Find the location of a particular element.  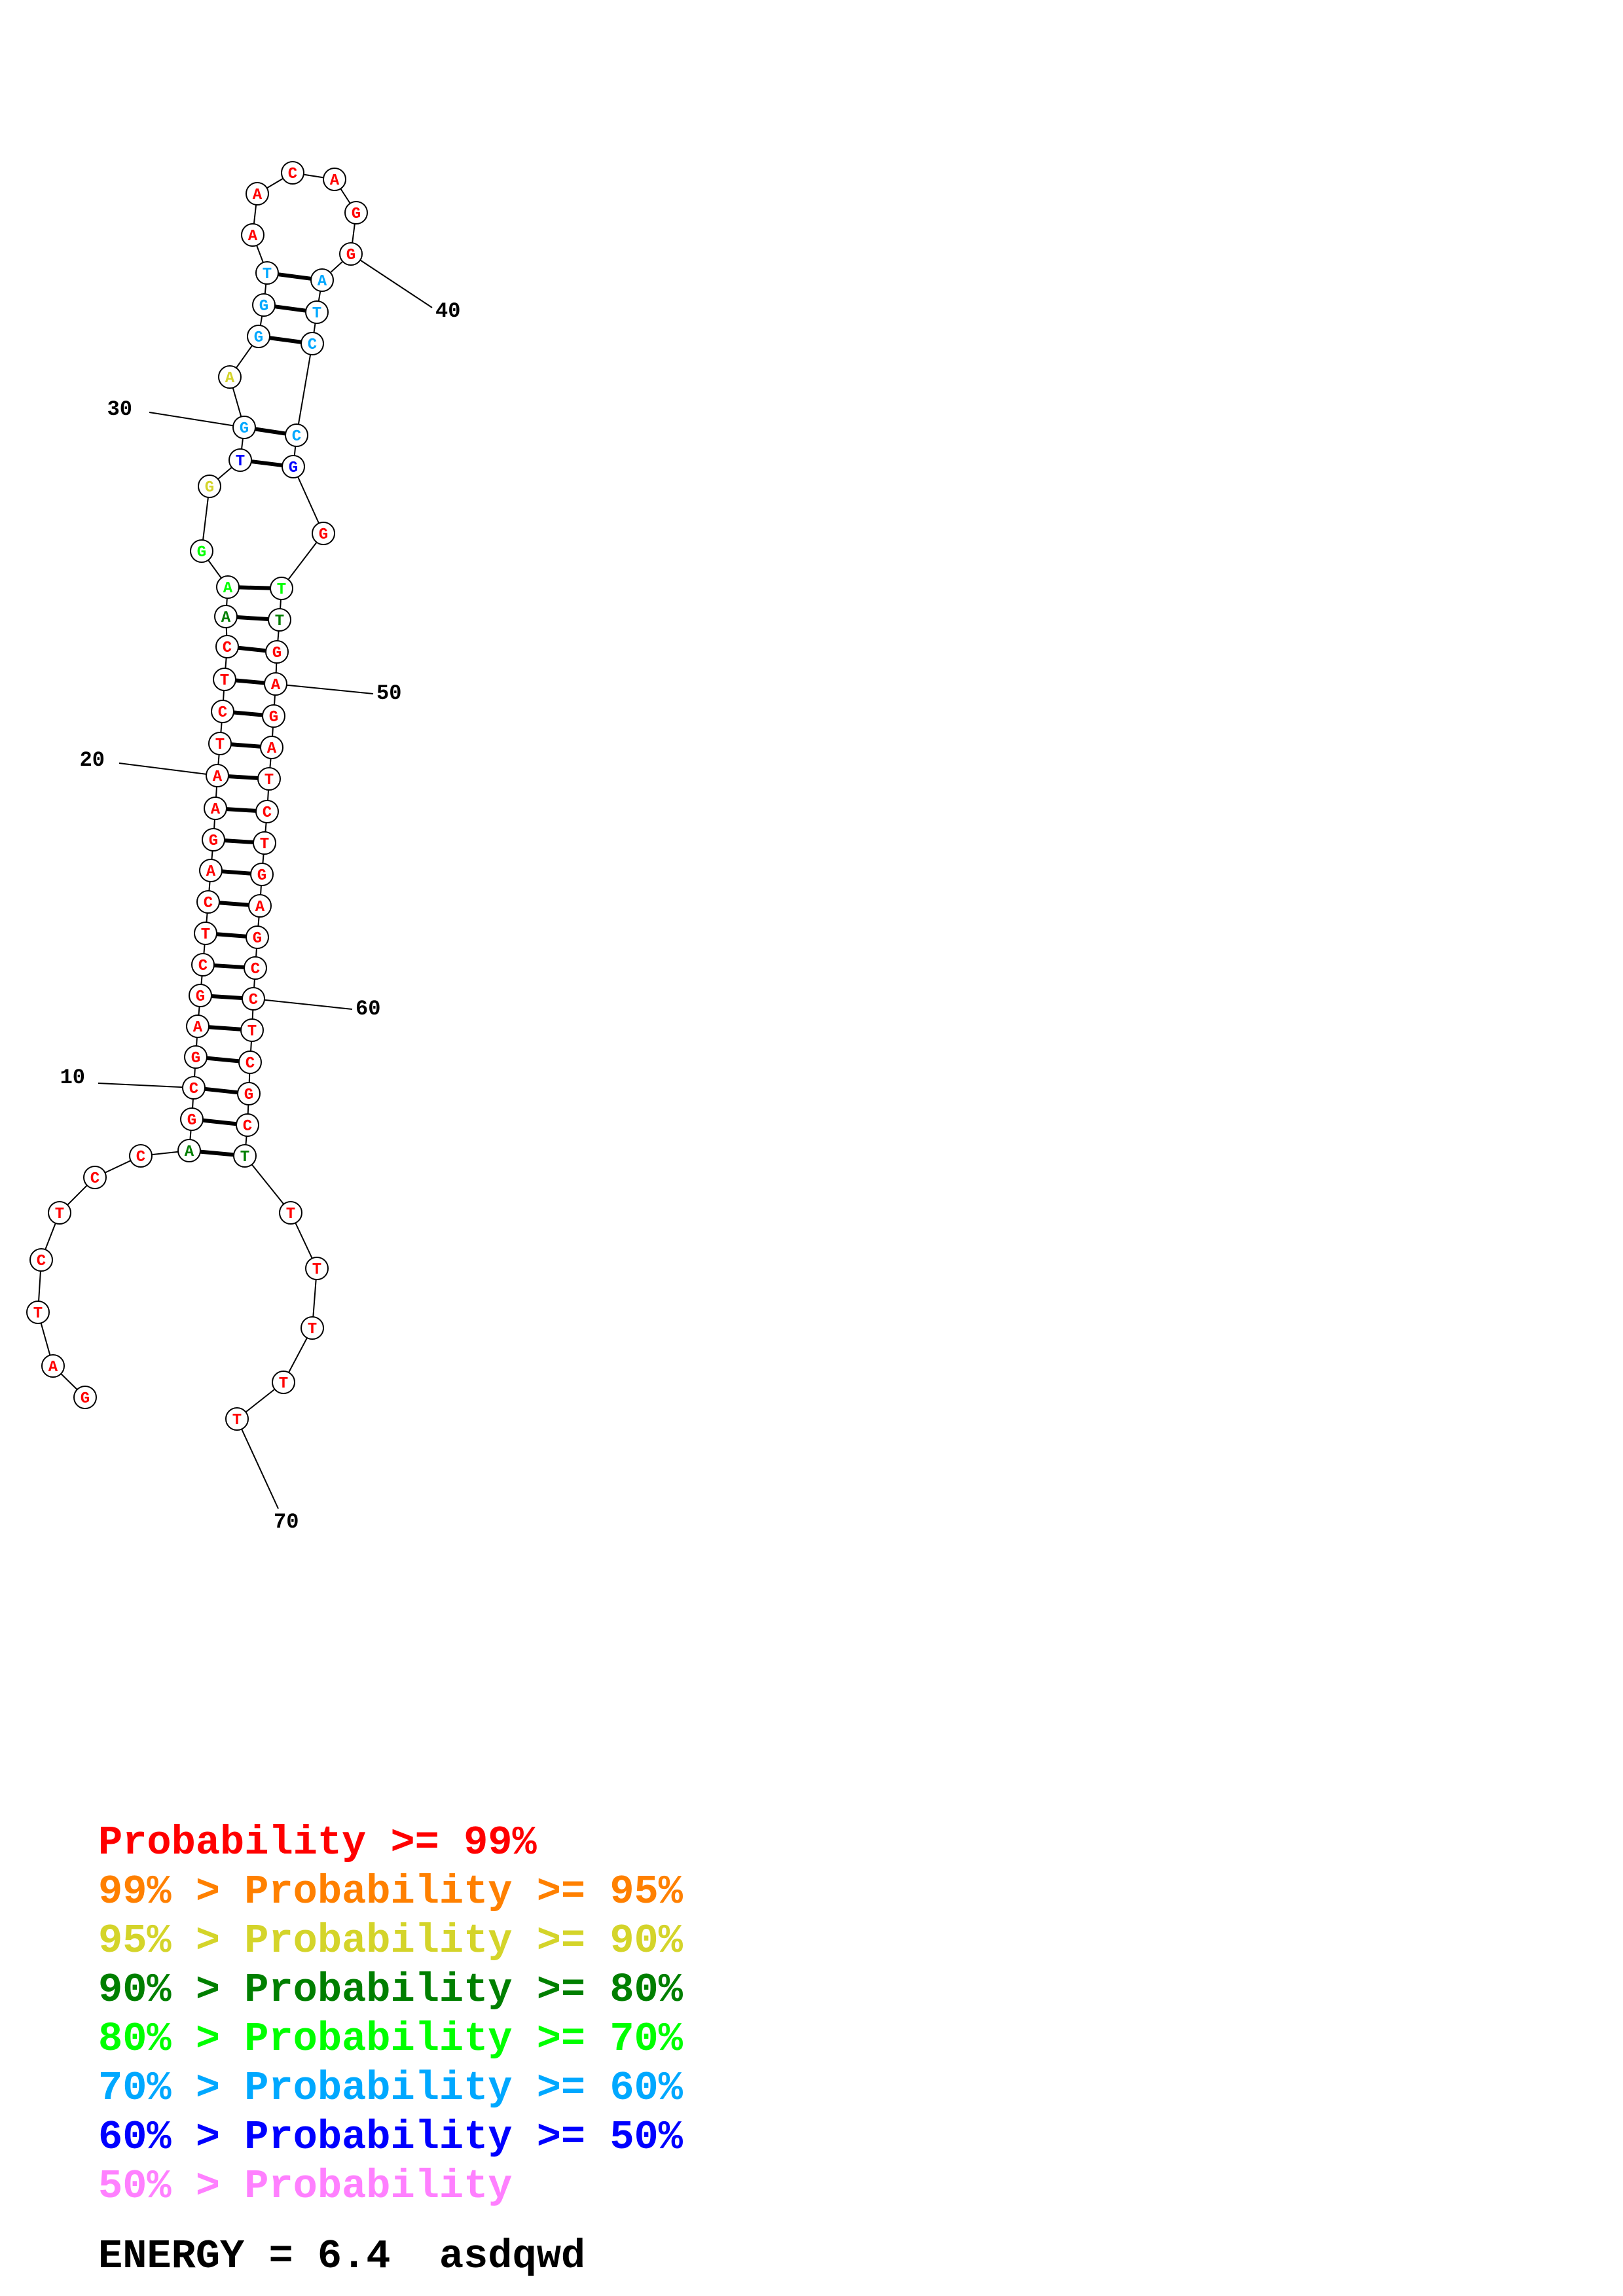

number-label: 10 is located at coordinates (72, 1078).